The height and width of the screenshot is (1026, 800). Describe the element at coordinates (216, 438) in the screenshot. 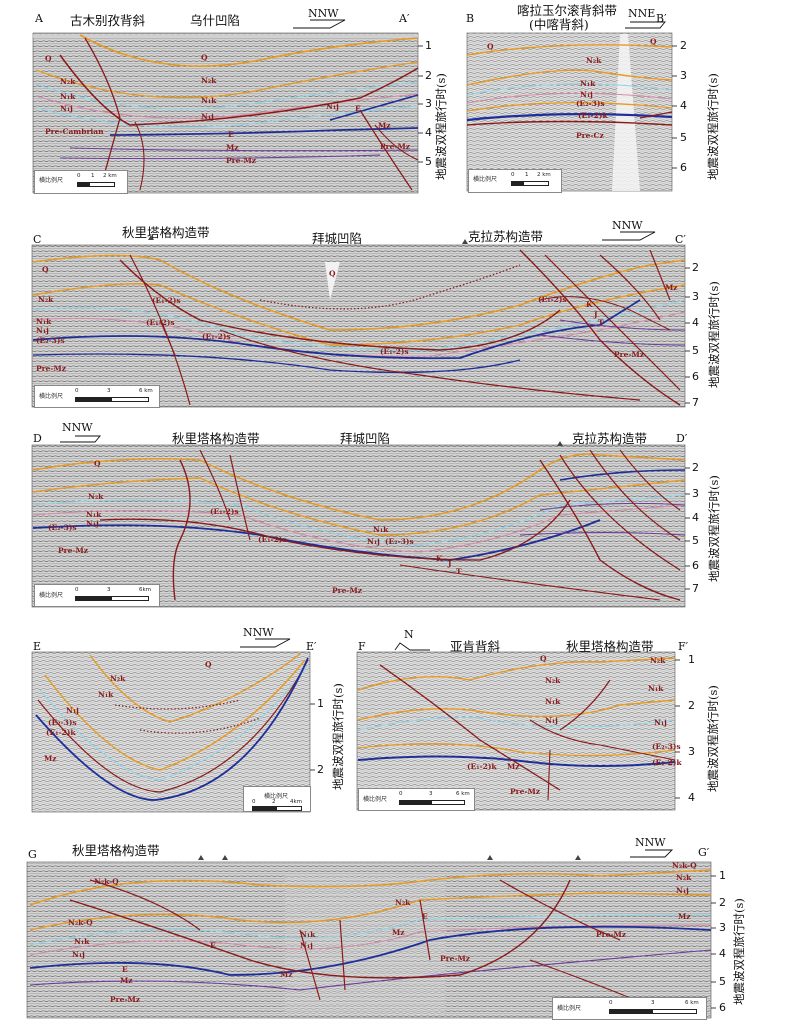

I see `panel-d-title-1: 秋里塔格构造带` at that location.